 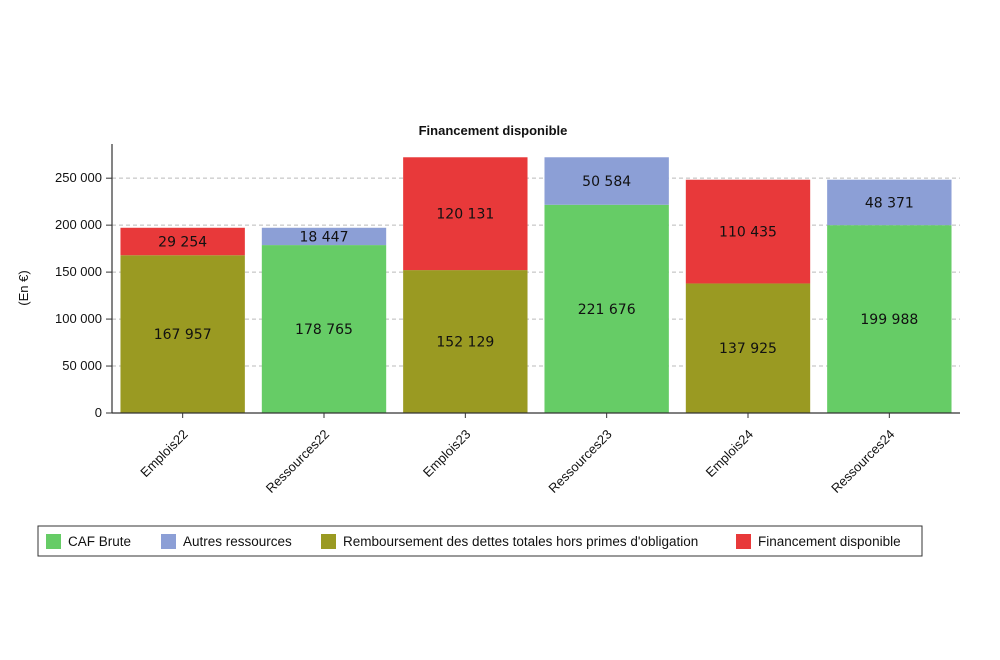 What do you see at coordinates (237, 541) in the screenshot?
I see `legend-label: Autres ressources` at bounding box center [237, 541].